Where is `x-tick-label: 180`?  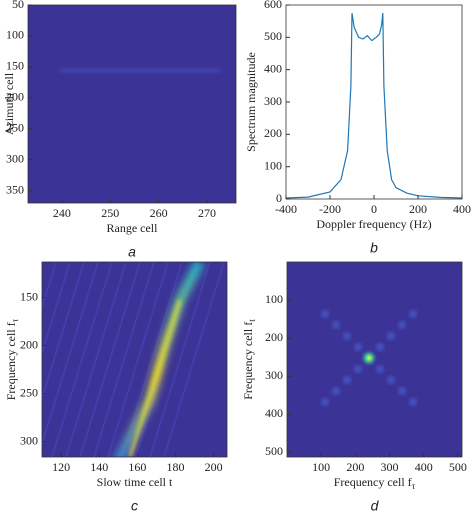
x-tick-label: 180 is located at coordinates (176, 467).